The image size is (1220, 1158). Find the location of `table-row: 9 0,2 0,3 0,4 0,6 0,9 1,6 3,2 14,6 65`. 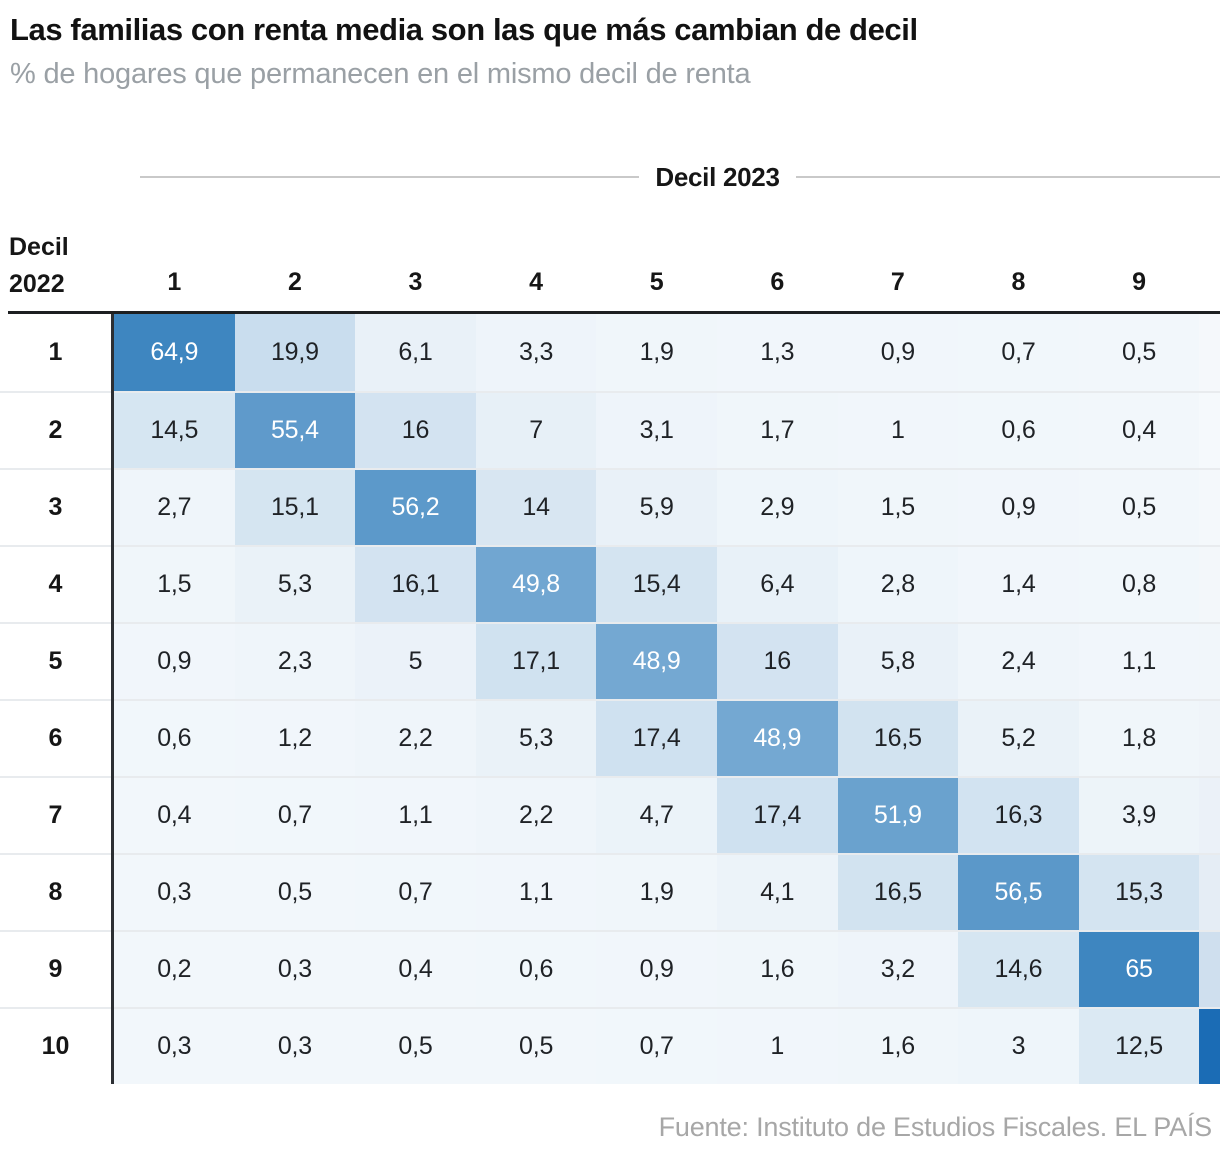

table-row: 9 0,2 0,3 0,4 0,6 0,9 1,6 3,2 14,6 65 is located at coordinates (610, 968).